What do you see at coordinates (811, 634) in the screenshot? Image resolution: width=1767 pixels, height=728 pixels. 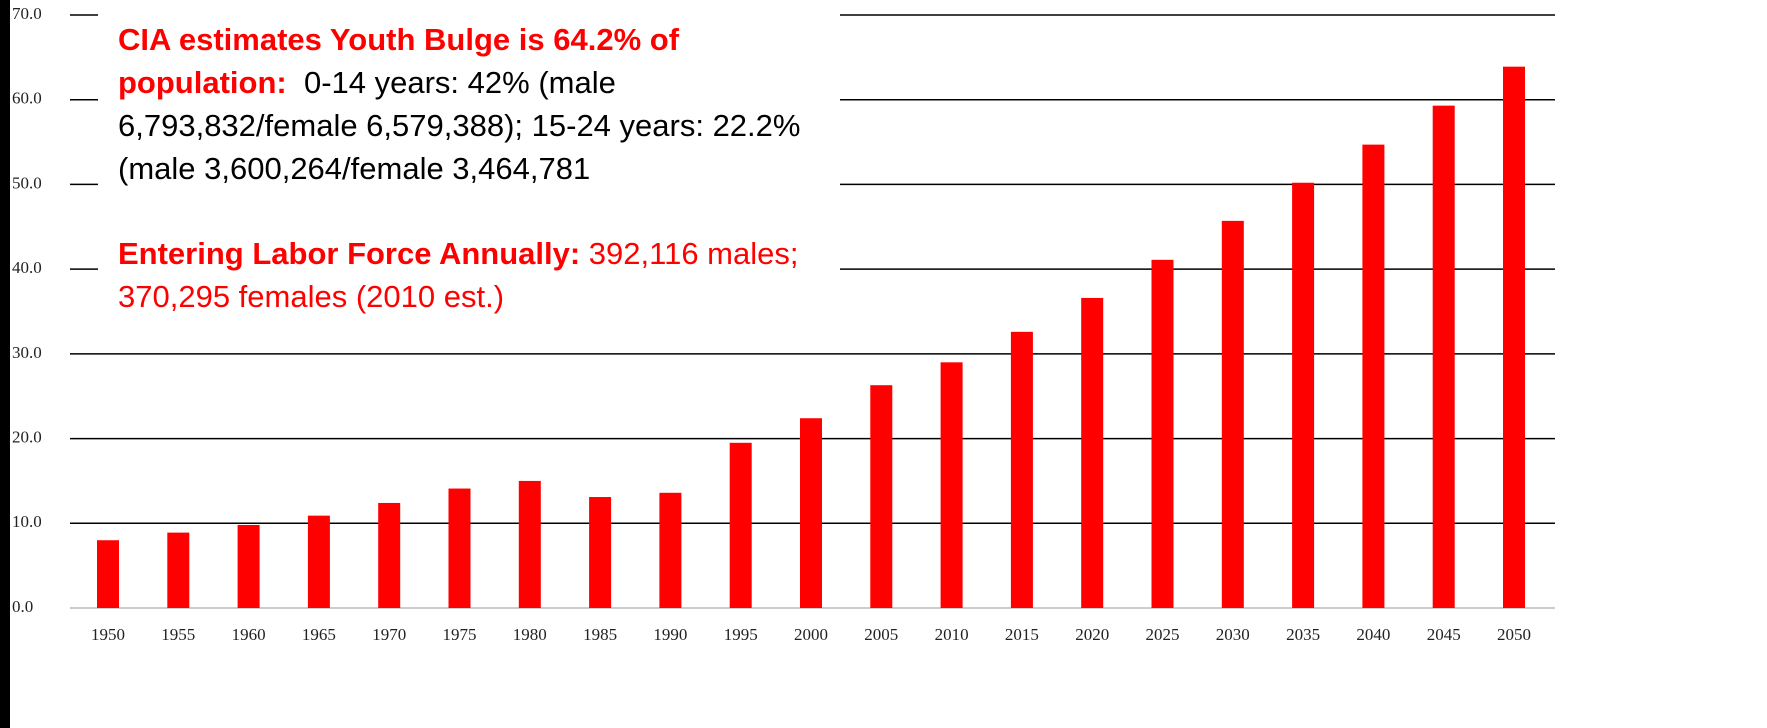 I see `x-tick-label: 2000` at bounding box center [811, 634].